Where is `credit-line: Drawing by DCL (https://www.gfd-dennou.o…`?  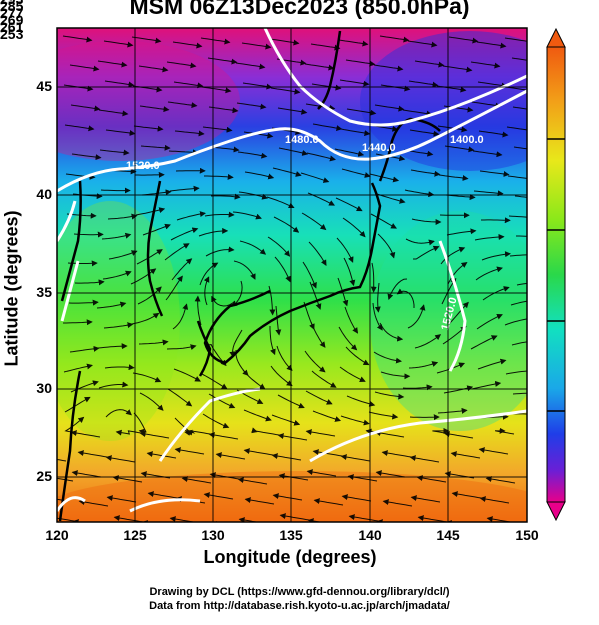 credit-line: Drawing by DCL (https://www.gfd-dennou.o… is located at coordinates (299, 592).